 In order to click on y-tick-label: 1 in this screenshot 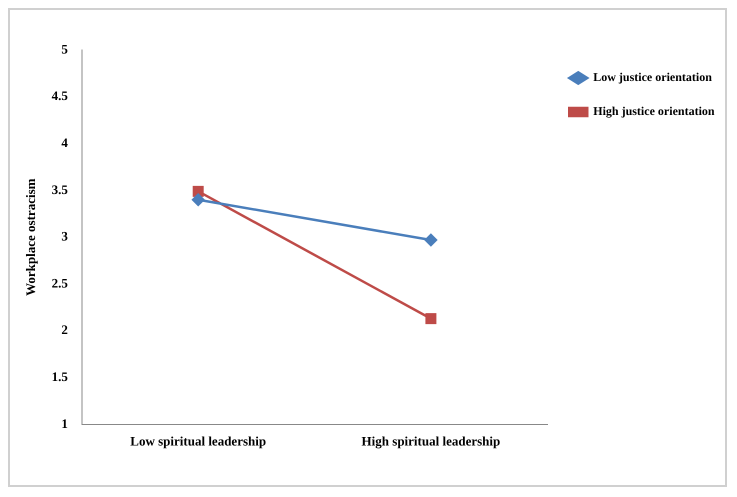, I will do `click(64, 423)`.